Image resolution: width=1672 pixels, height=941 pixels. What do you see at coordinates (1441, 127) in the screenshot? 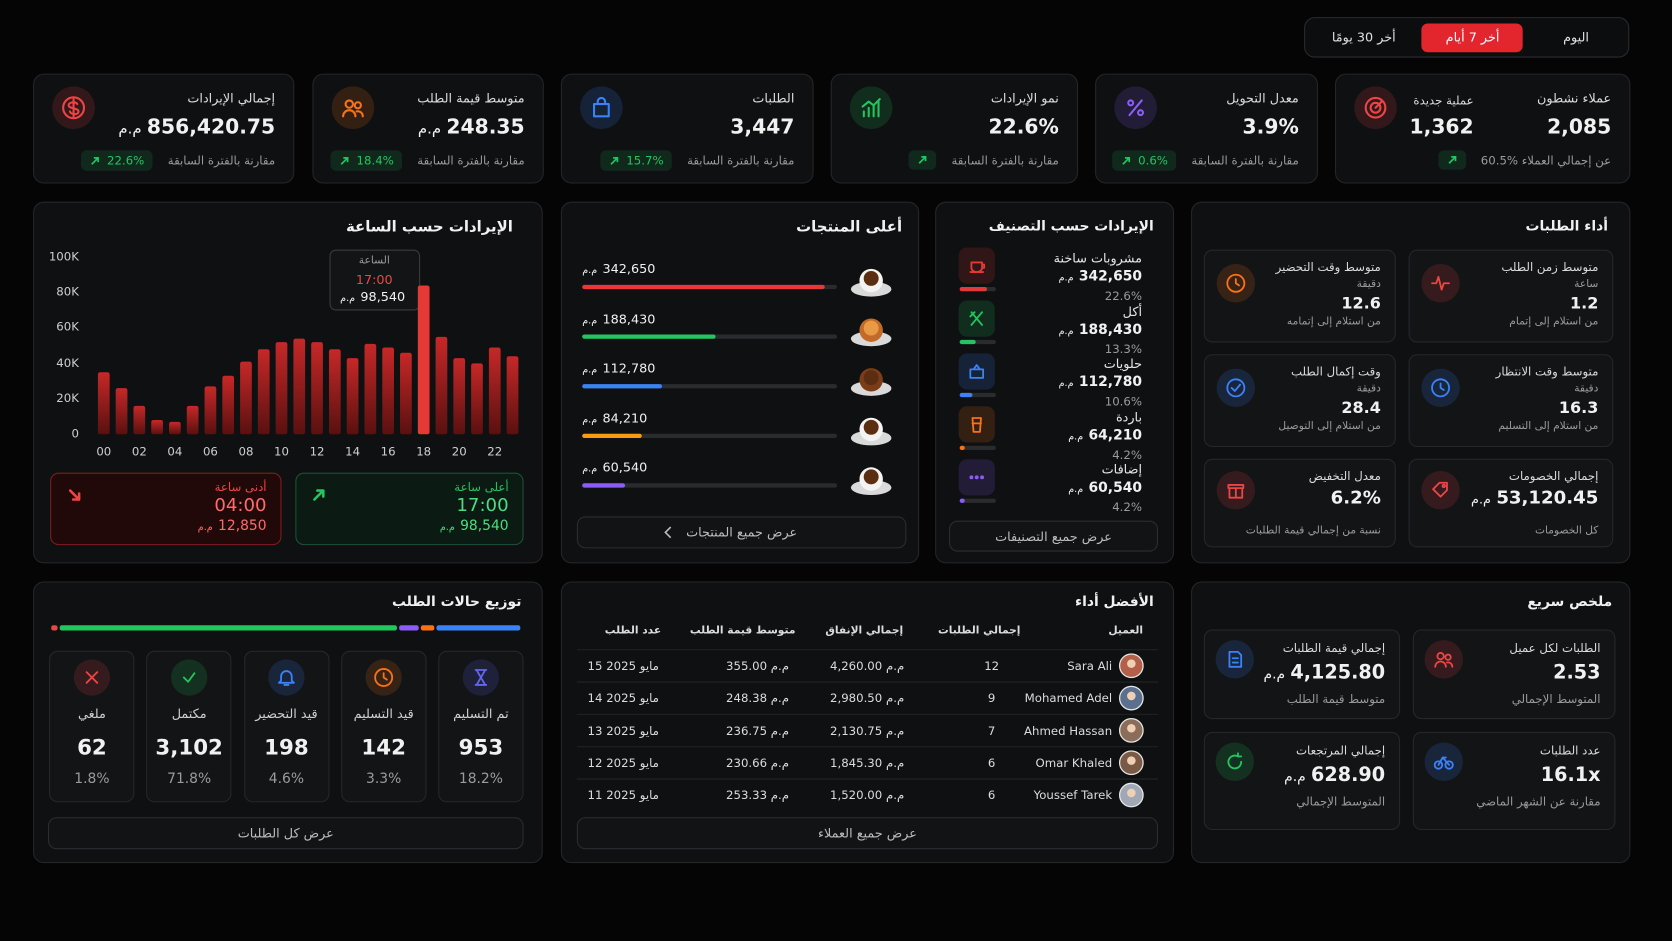
I see `kpi-sub-value: 1,362` at bounding box center [1441, 127].